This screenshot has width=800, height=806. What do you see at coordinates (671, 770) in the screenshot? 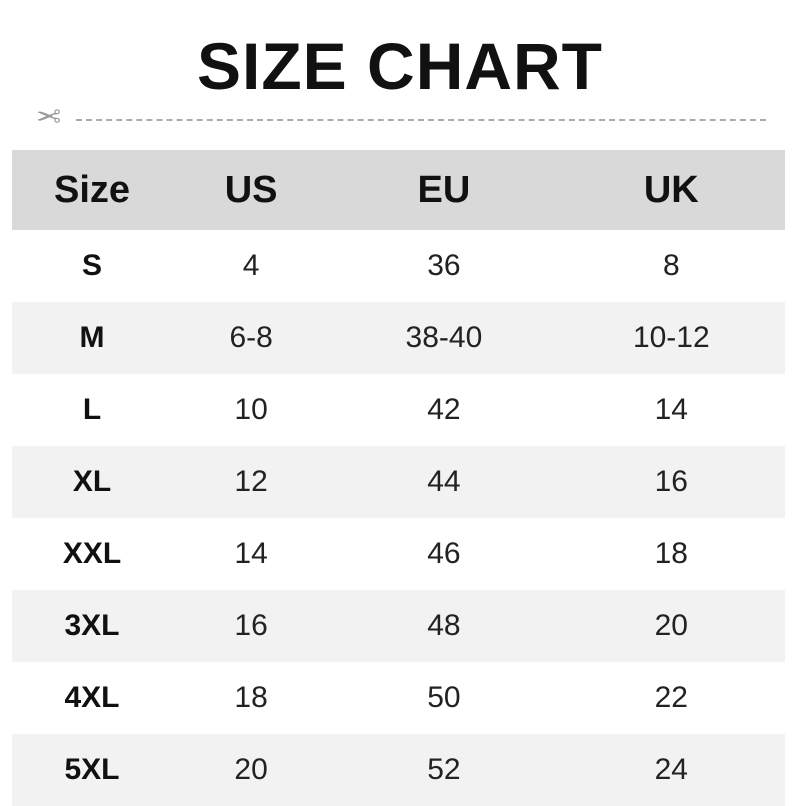
I see `cell-uk: 24` at bounding box center [671, 770].